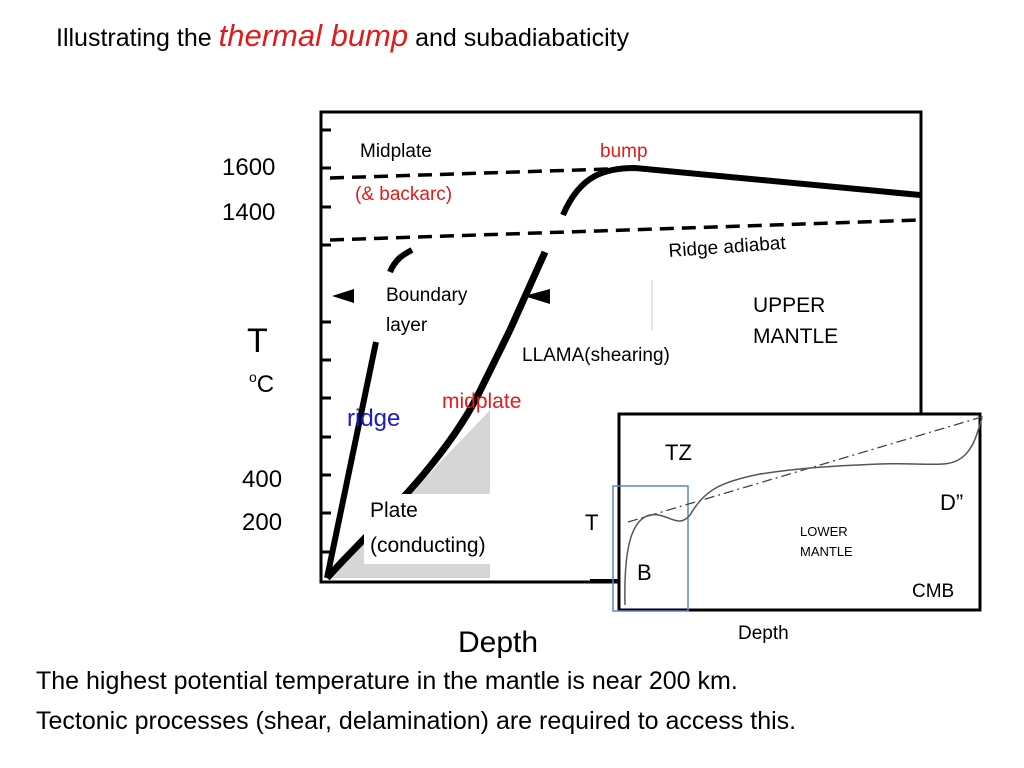 The image size is (1024, 768). What do you see at coordinates (650, 548) in the screenshot?
I see `boundary-layer-highlight` at bounding box center [650, 548].